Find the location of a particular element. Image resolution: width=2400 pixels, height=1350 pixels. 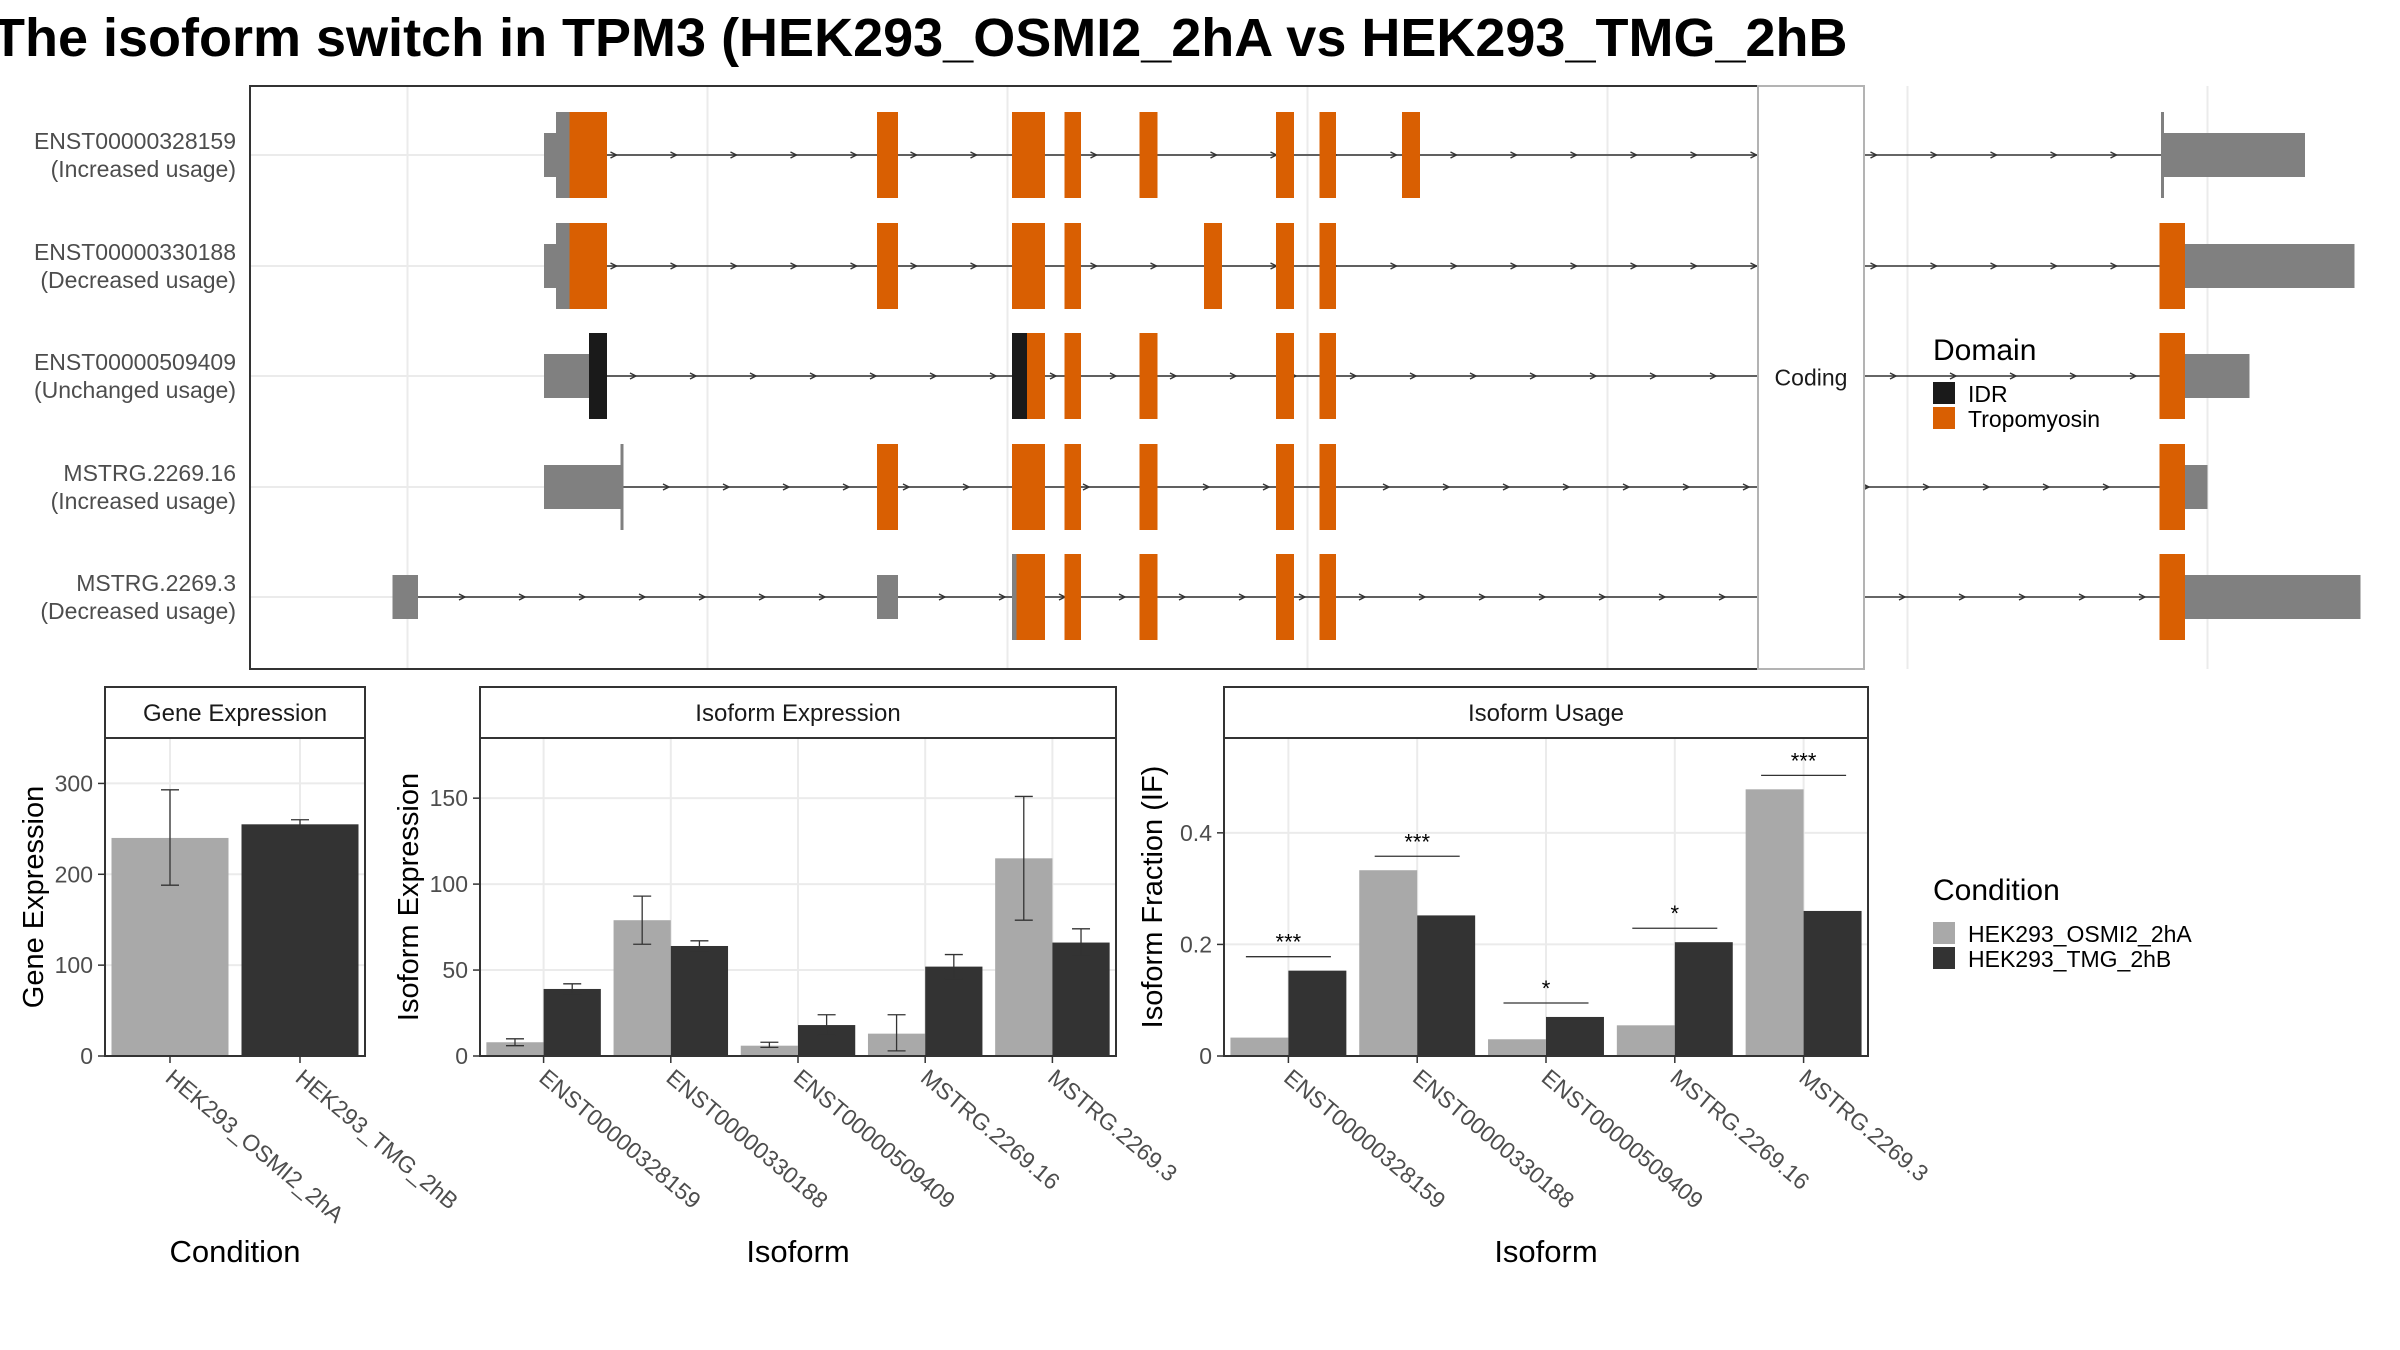

y-tick-label: 150 is located at coordinates (449, 798).